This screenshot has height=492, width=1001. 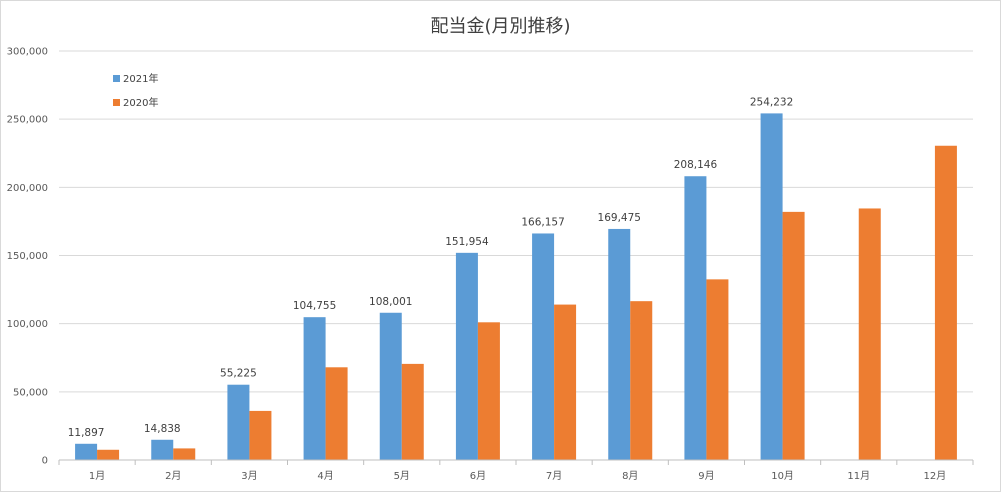 What do you see at coordinates (260, 435) in the screenshot?
I see `bar-2020年-3月` at bounding box center [260, 435].